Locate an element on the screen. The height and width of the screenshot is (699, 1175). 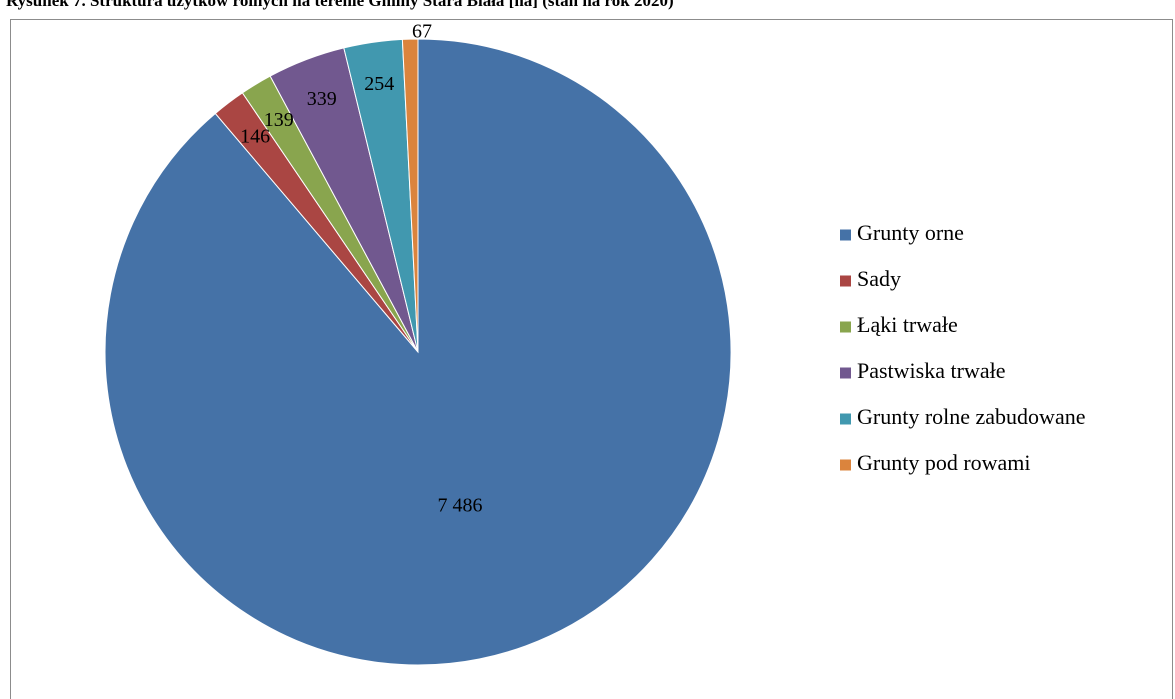
data-label-pastwiska-trwale: 339 is located at coordinates (322, 99).